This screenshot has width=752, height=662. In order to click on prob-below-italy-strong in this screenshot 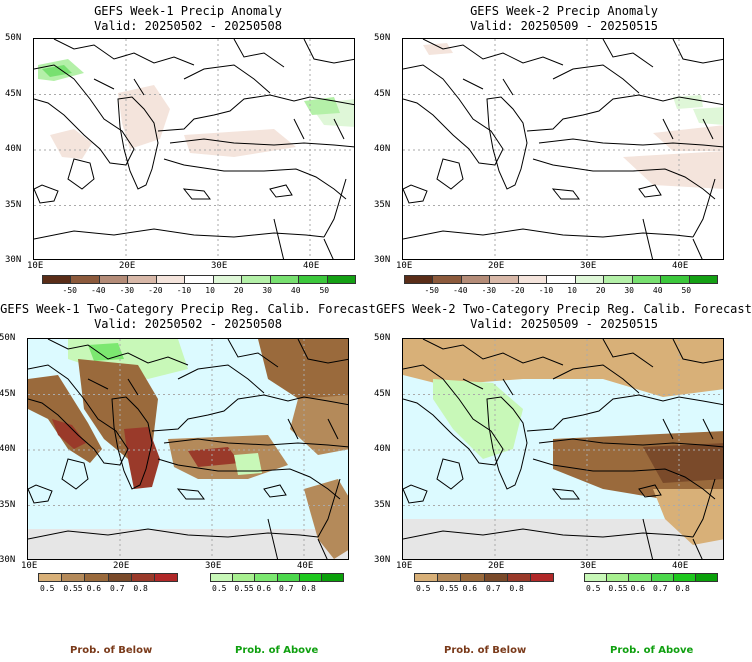, I will do `click(69, 434)`.